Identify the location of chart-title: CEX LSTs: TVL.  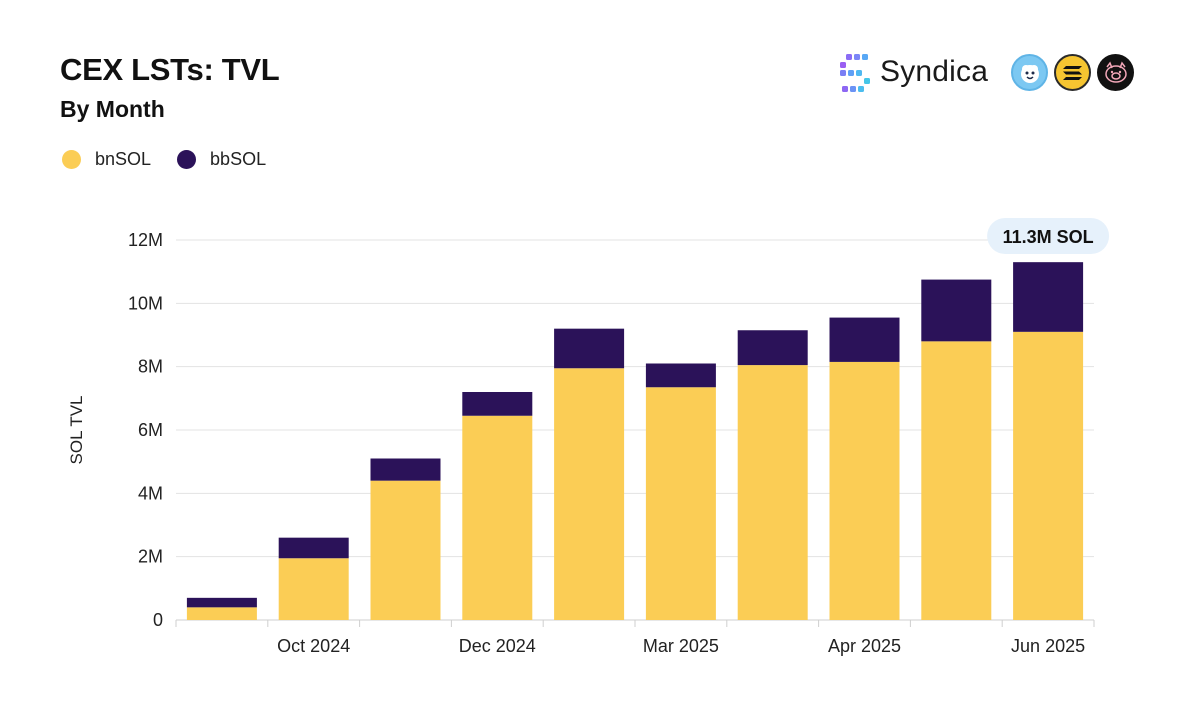
(170, 69).